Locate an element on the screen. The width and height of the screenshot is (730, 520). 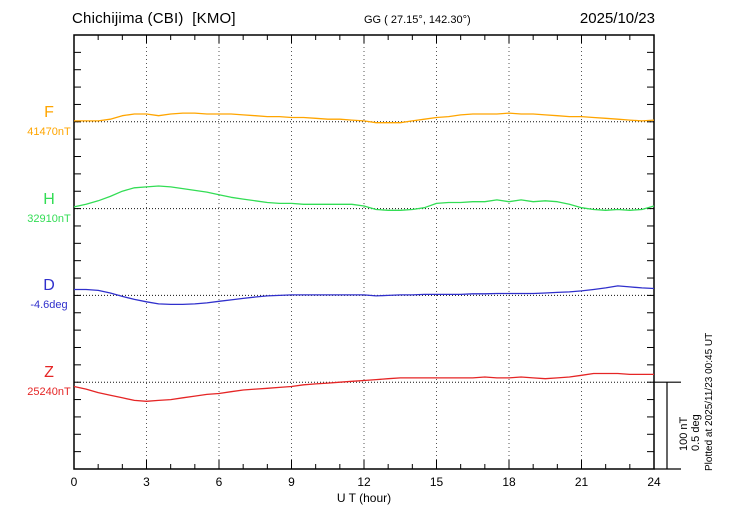
component-baseline-value-F: 41470nT is located at coordinates (49, 131).